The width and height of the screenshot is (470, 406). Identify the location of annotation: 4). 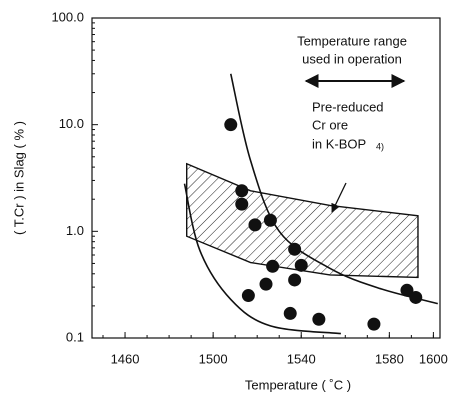
(380, 146).